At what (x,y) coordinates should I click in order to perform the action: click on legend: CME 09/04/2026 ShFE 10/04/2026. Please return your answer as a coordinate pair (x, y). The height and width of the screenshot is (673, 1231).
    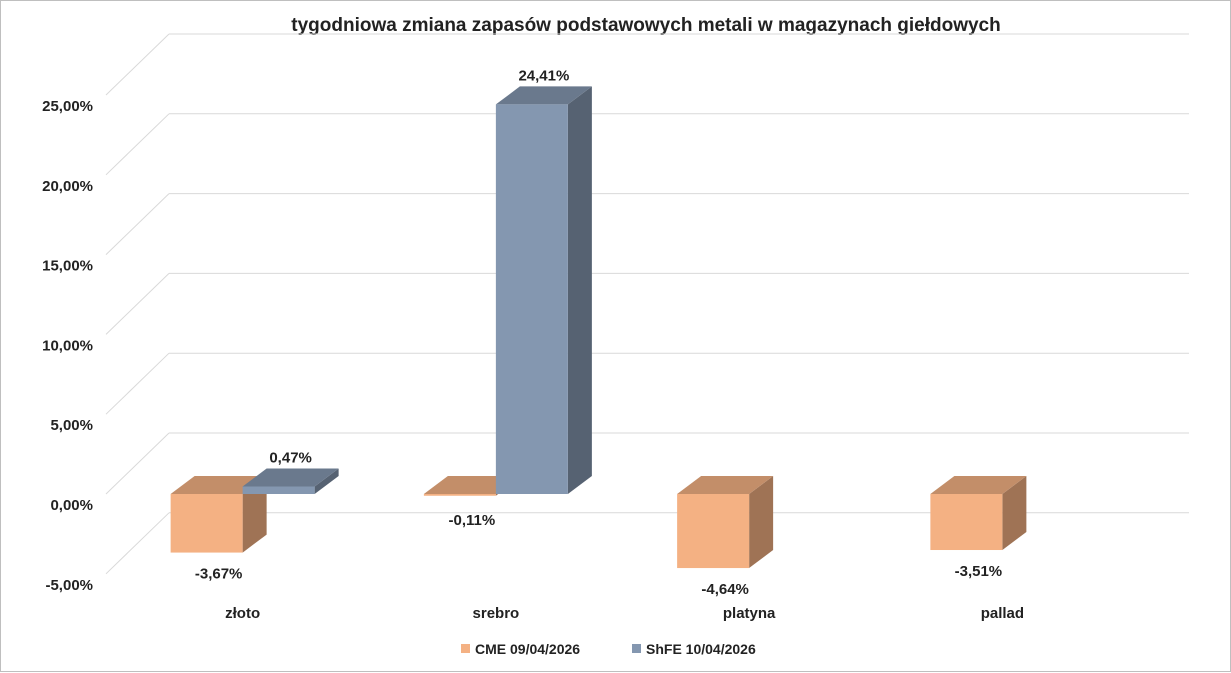
    Looking at the image, I should click on (608, 649).